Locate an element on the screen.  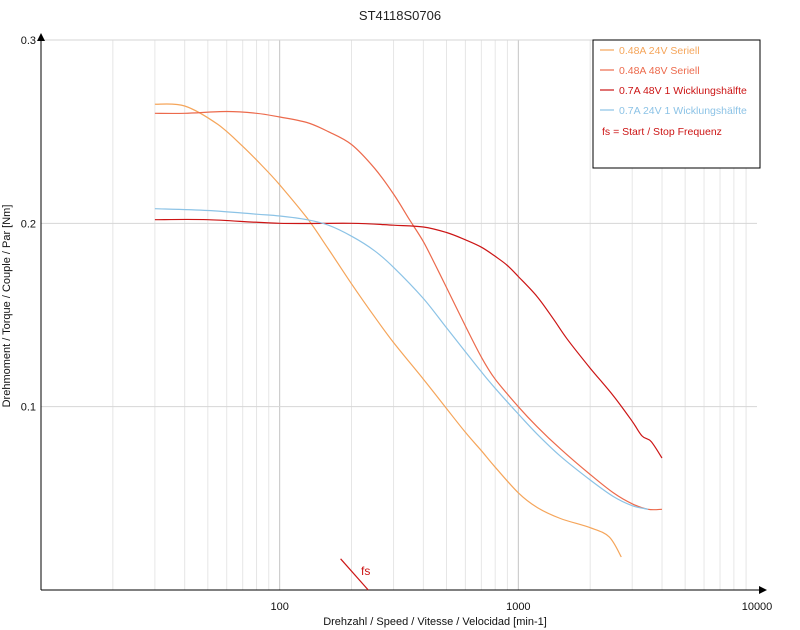
legend-entry-label: 0.7A 24V 1 Wicklungshälfte is located at coordinates (683, 111).